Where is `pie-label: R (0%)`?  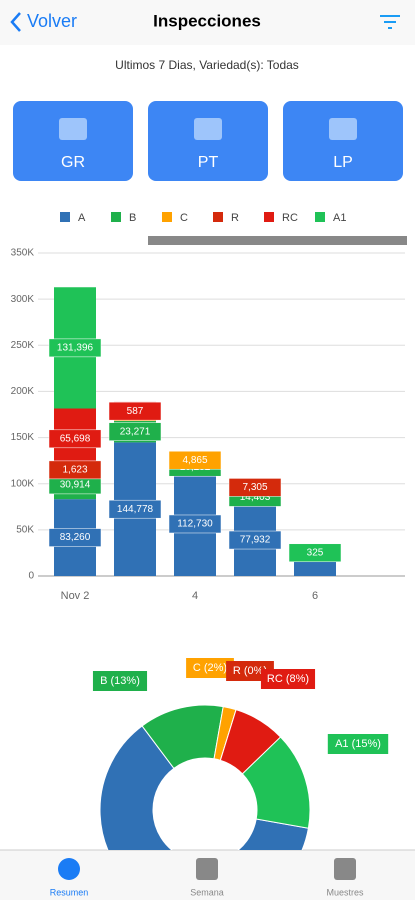
pie-label: R (0%) is located at coordinates (250, 671).